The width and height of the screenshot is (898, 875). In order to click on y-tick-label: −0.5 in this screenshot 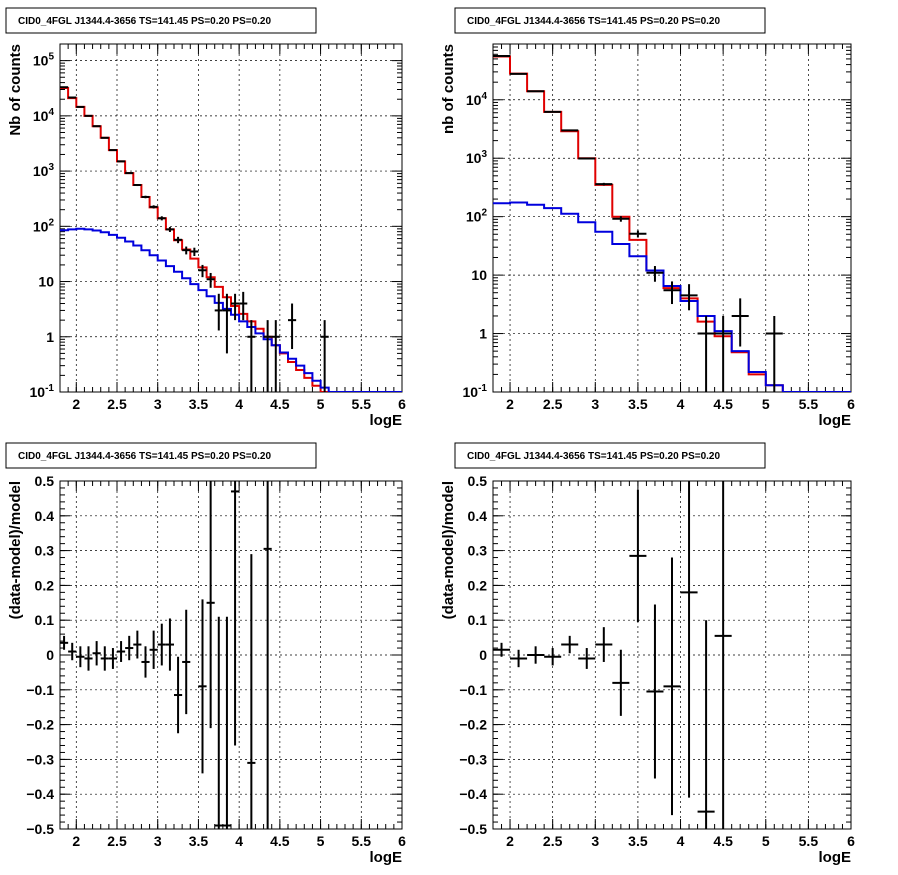, I will do `click(473, 829)`.